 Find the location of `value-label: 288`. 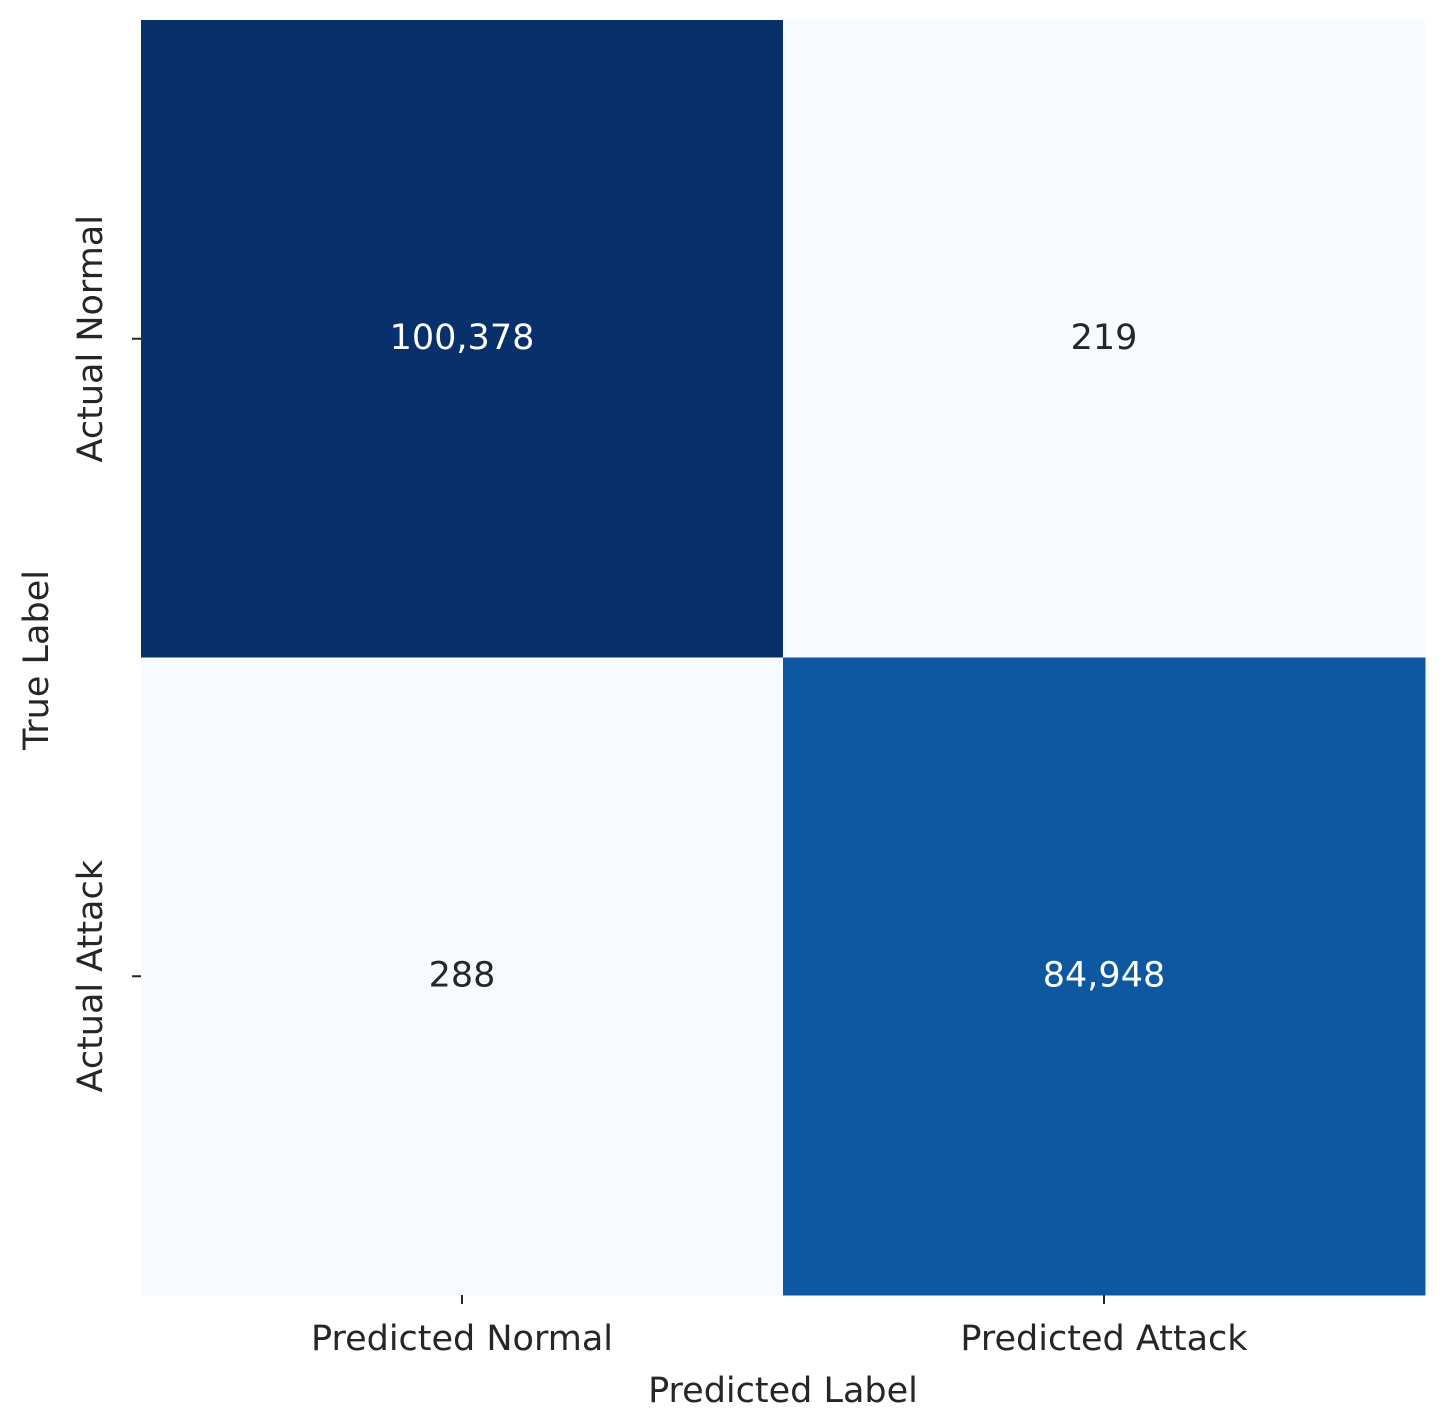

value-label: 288 is located at coordinates (462, 975).